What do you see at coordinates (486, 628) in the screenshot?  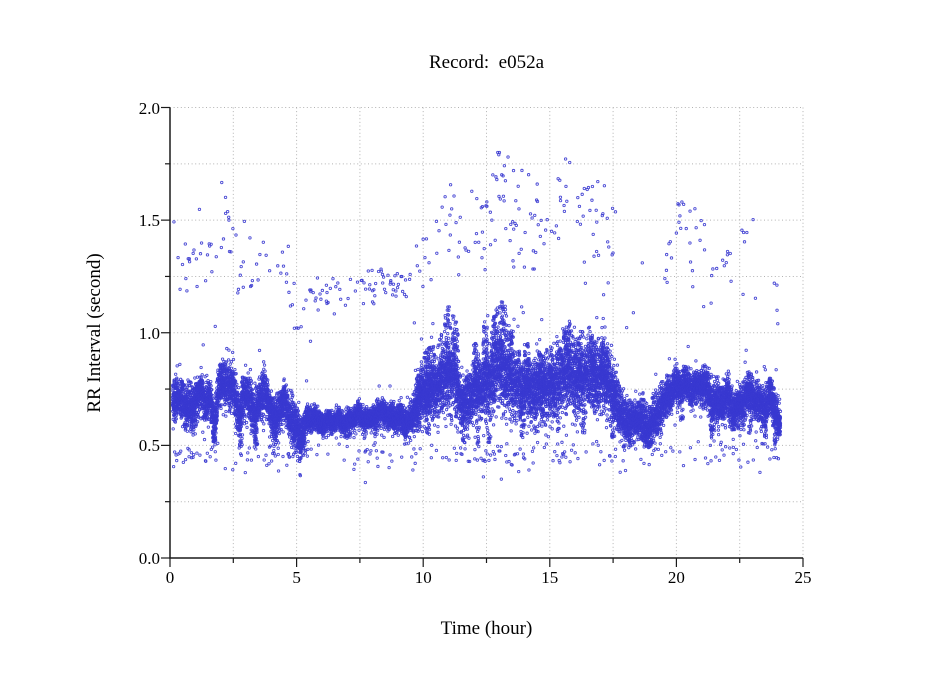 I see `x-axis-title: Time (hour)` at bounding box center [486, 628].